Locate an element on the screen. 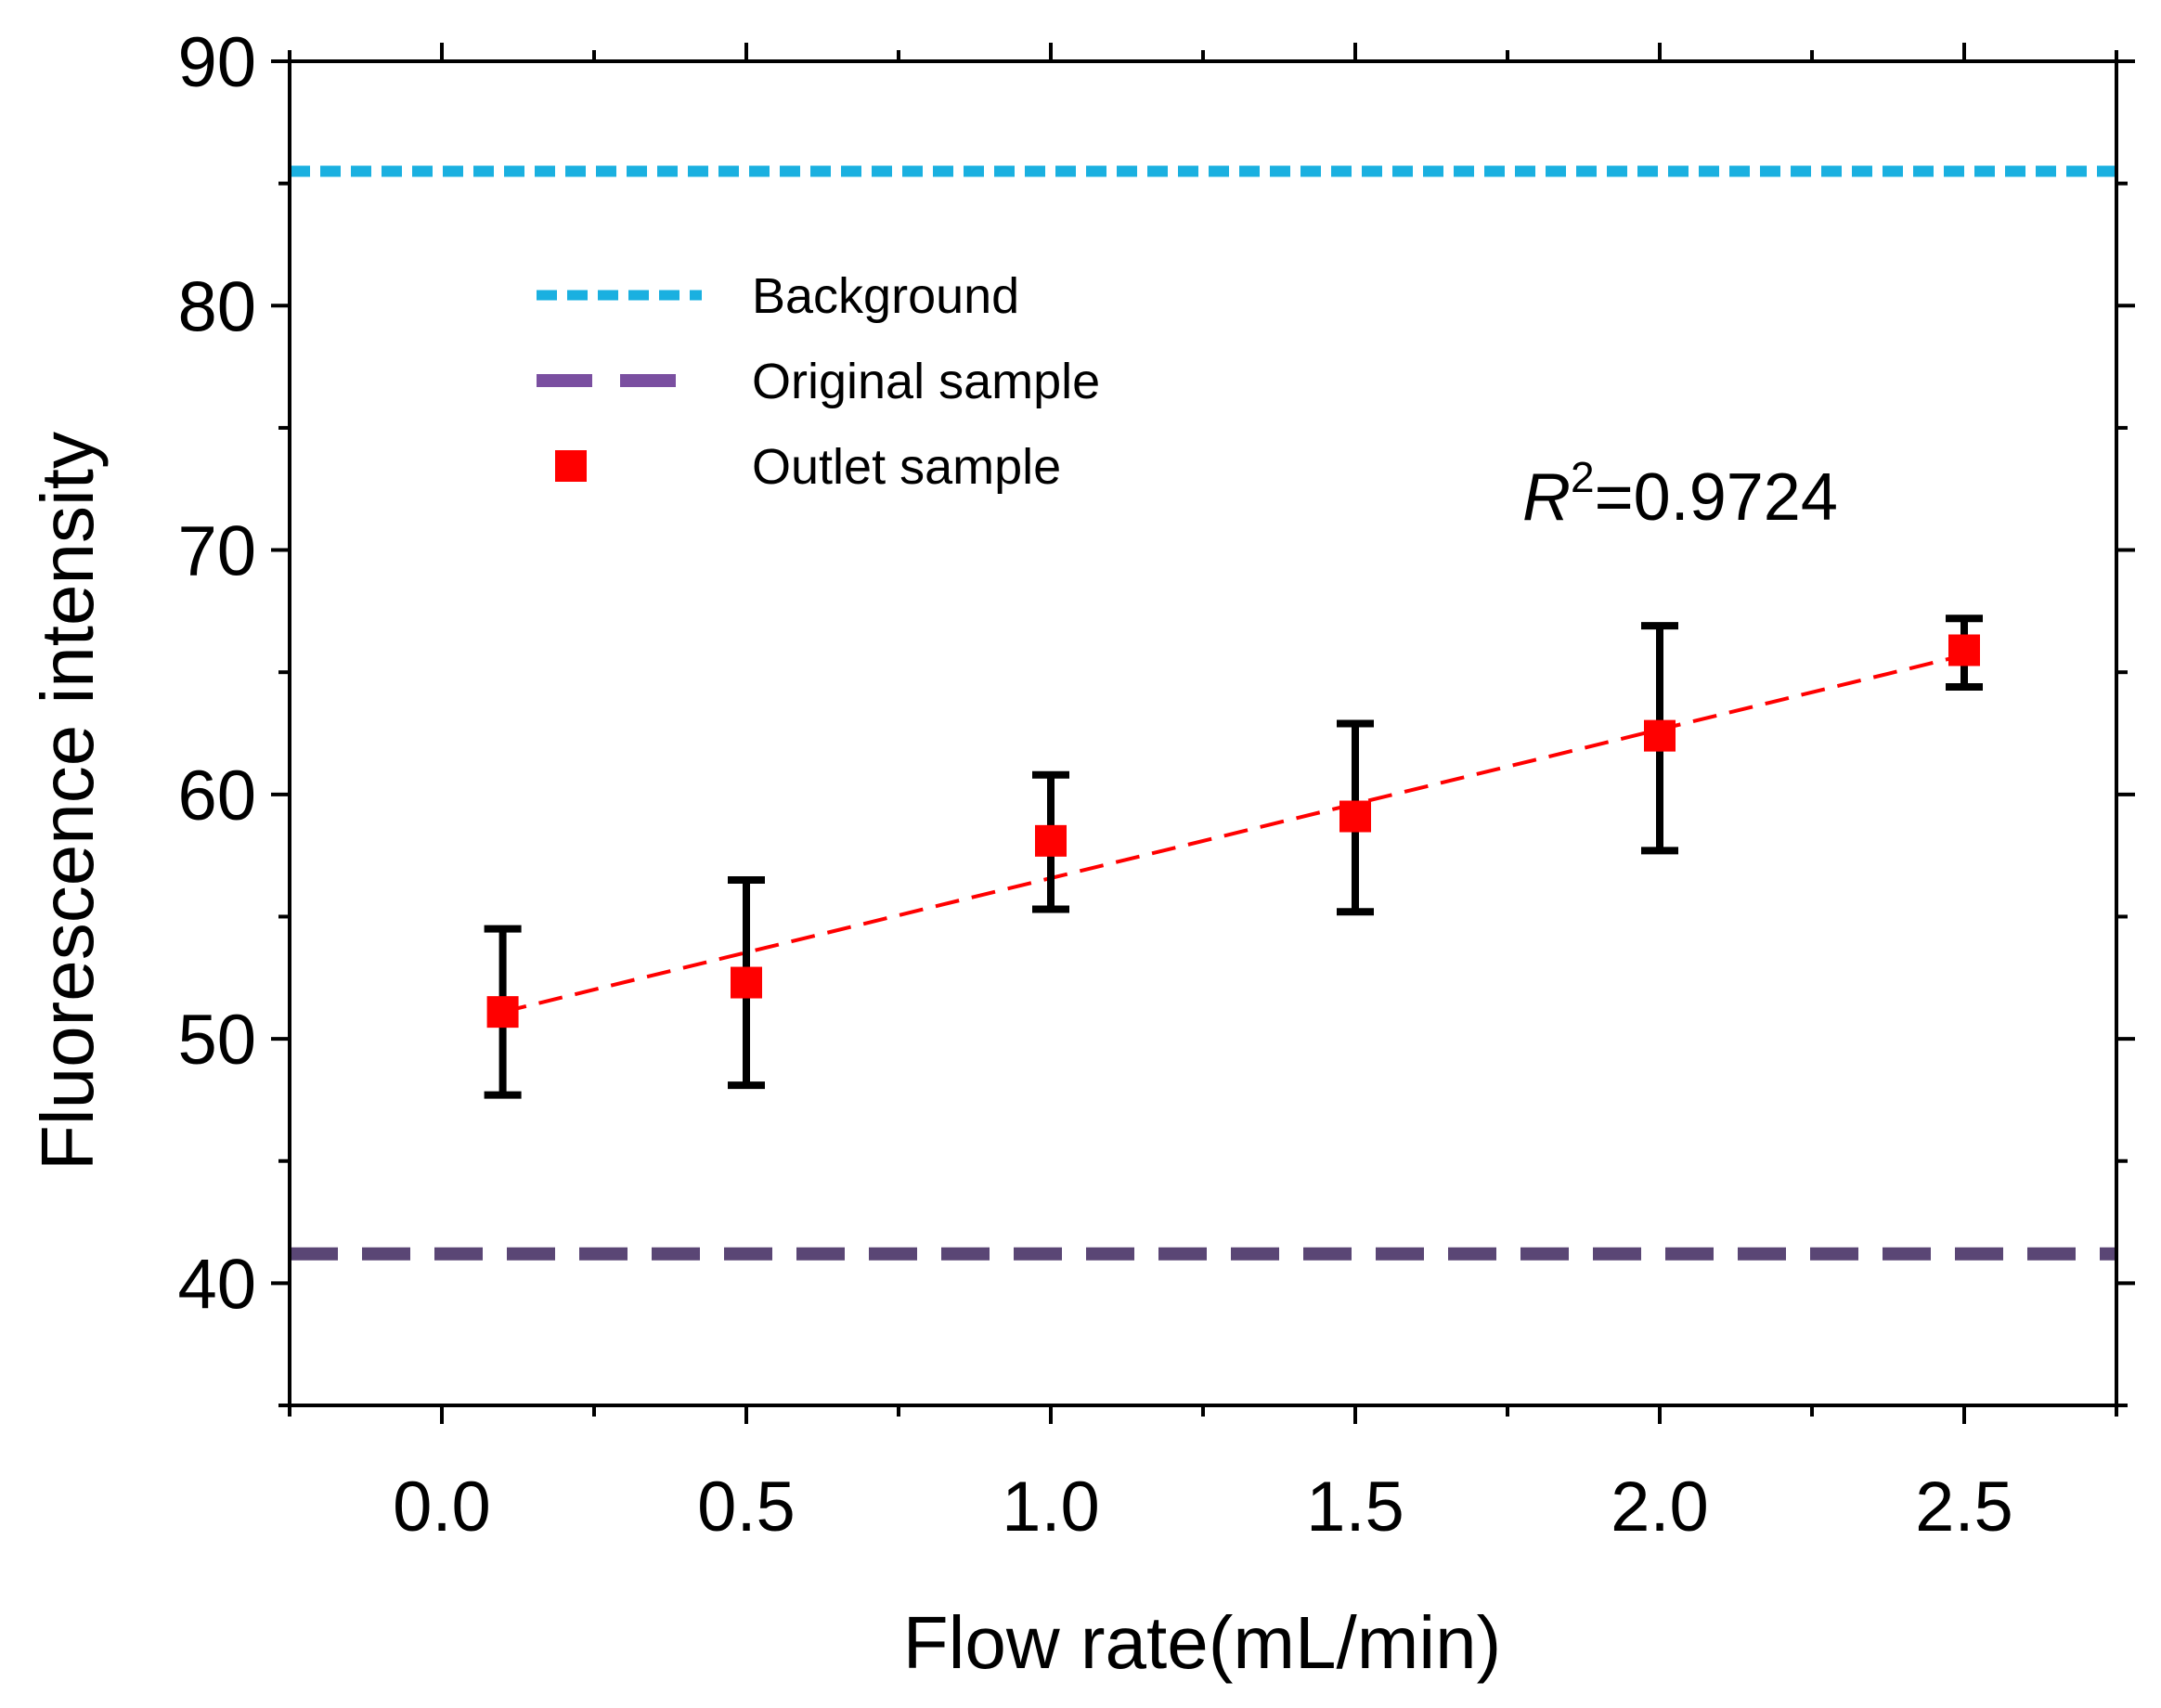 This screenshot has width=2161, height=1708. r-squared-value: =0.9724 is located at coordinates (1716, 498).